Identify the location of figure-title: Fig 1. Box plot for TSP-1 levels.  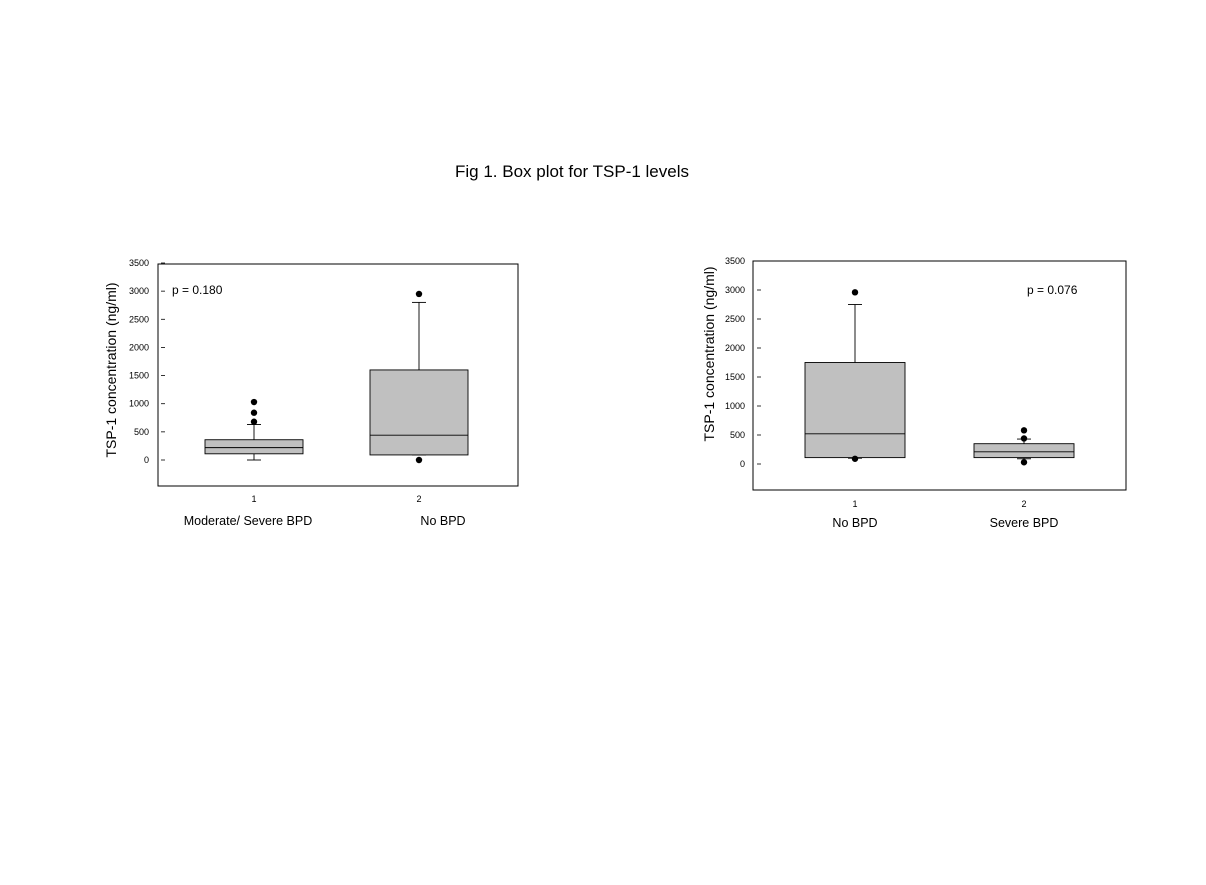
(571, 171).